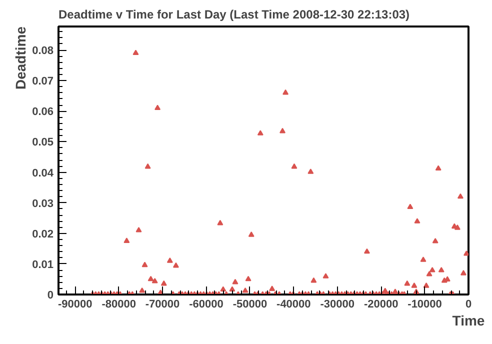  Describe the element at coordinates (250, 304) in the screenshot. I see `x-tick-label: -50000` at that location.